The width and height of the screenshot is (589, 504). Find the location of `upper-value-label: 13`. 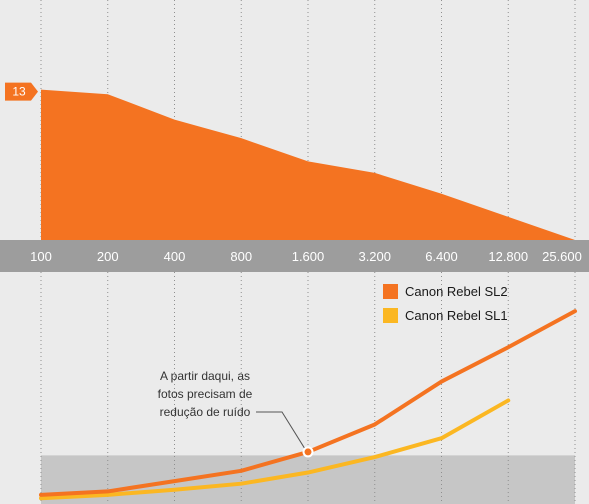

upper-value-label: 13 is located at coordinates (19, 92).